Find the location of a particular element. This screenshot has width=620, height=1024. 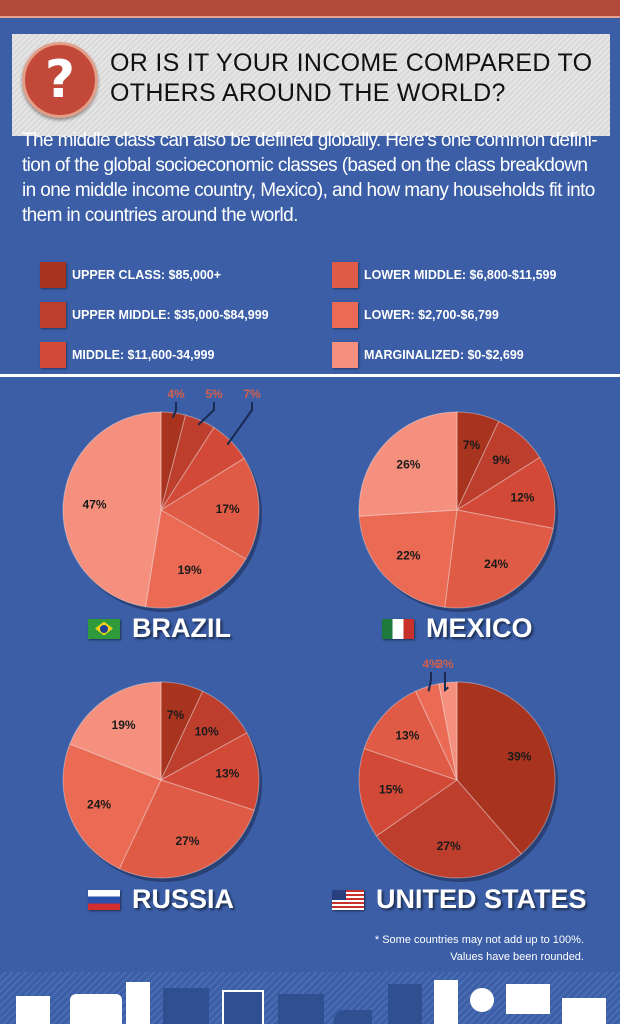

country-label-united-states: UNITED STATES is located at coordinates (459, 899).